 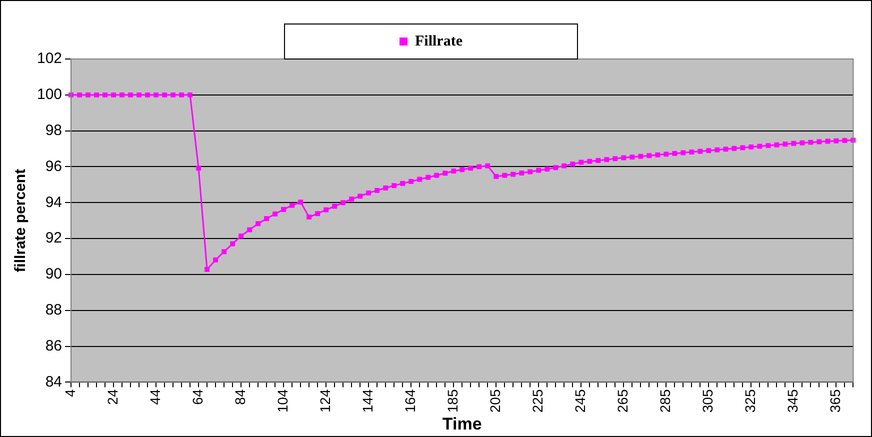 What do you see at coordinates (580, 401) in the screenshot?
I see `x-tick-label: 245` at bounding box center [580, 401].